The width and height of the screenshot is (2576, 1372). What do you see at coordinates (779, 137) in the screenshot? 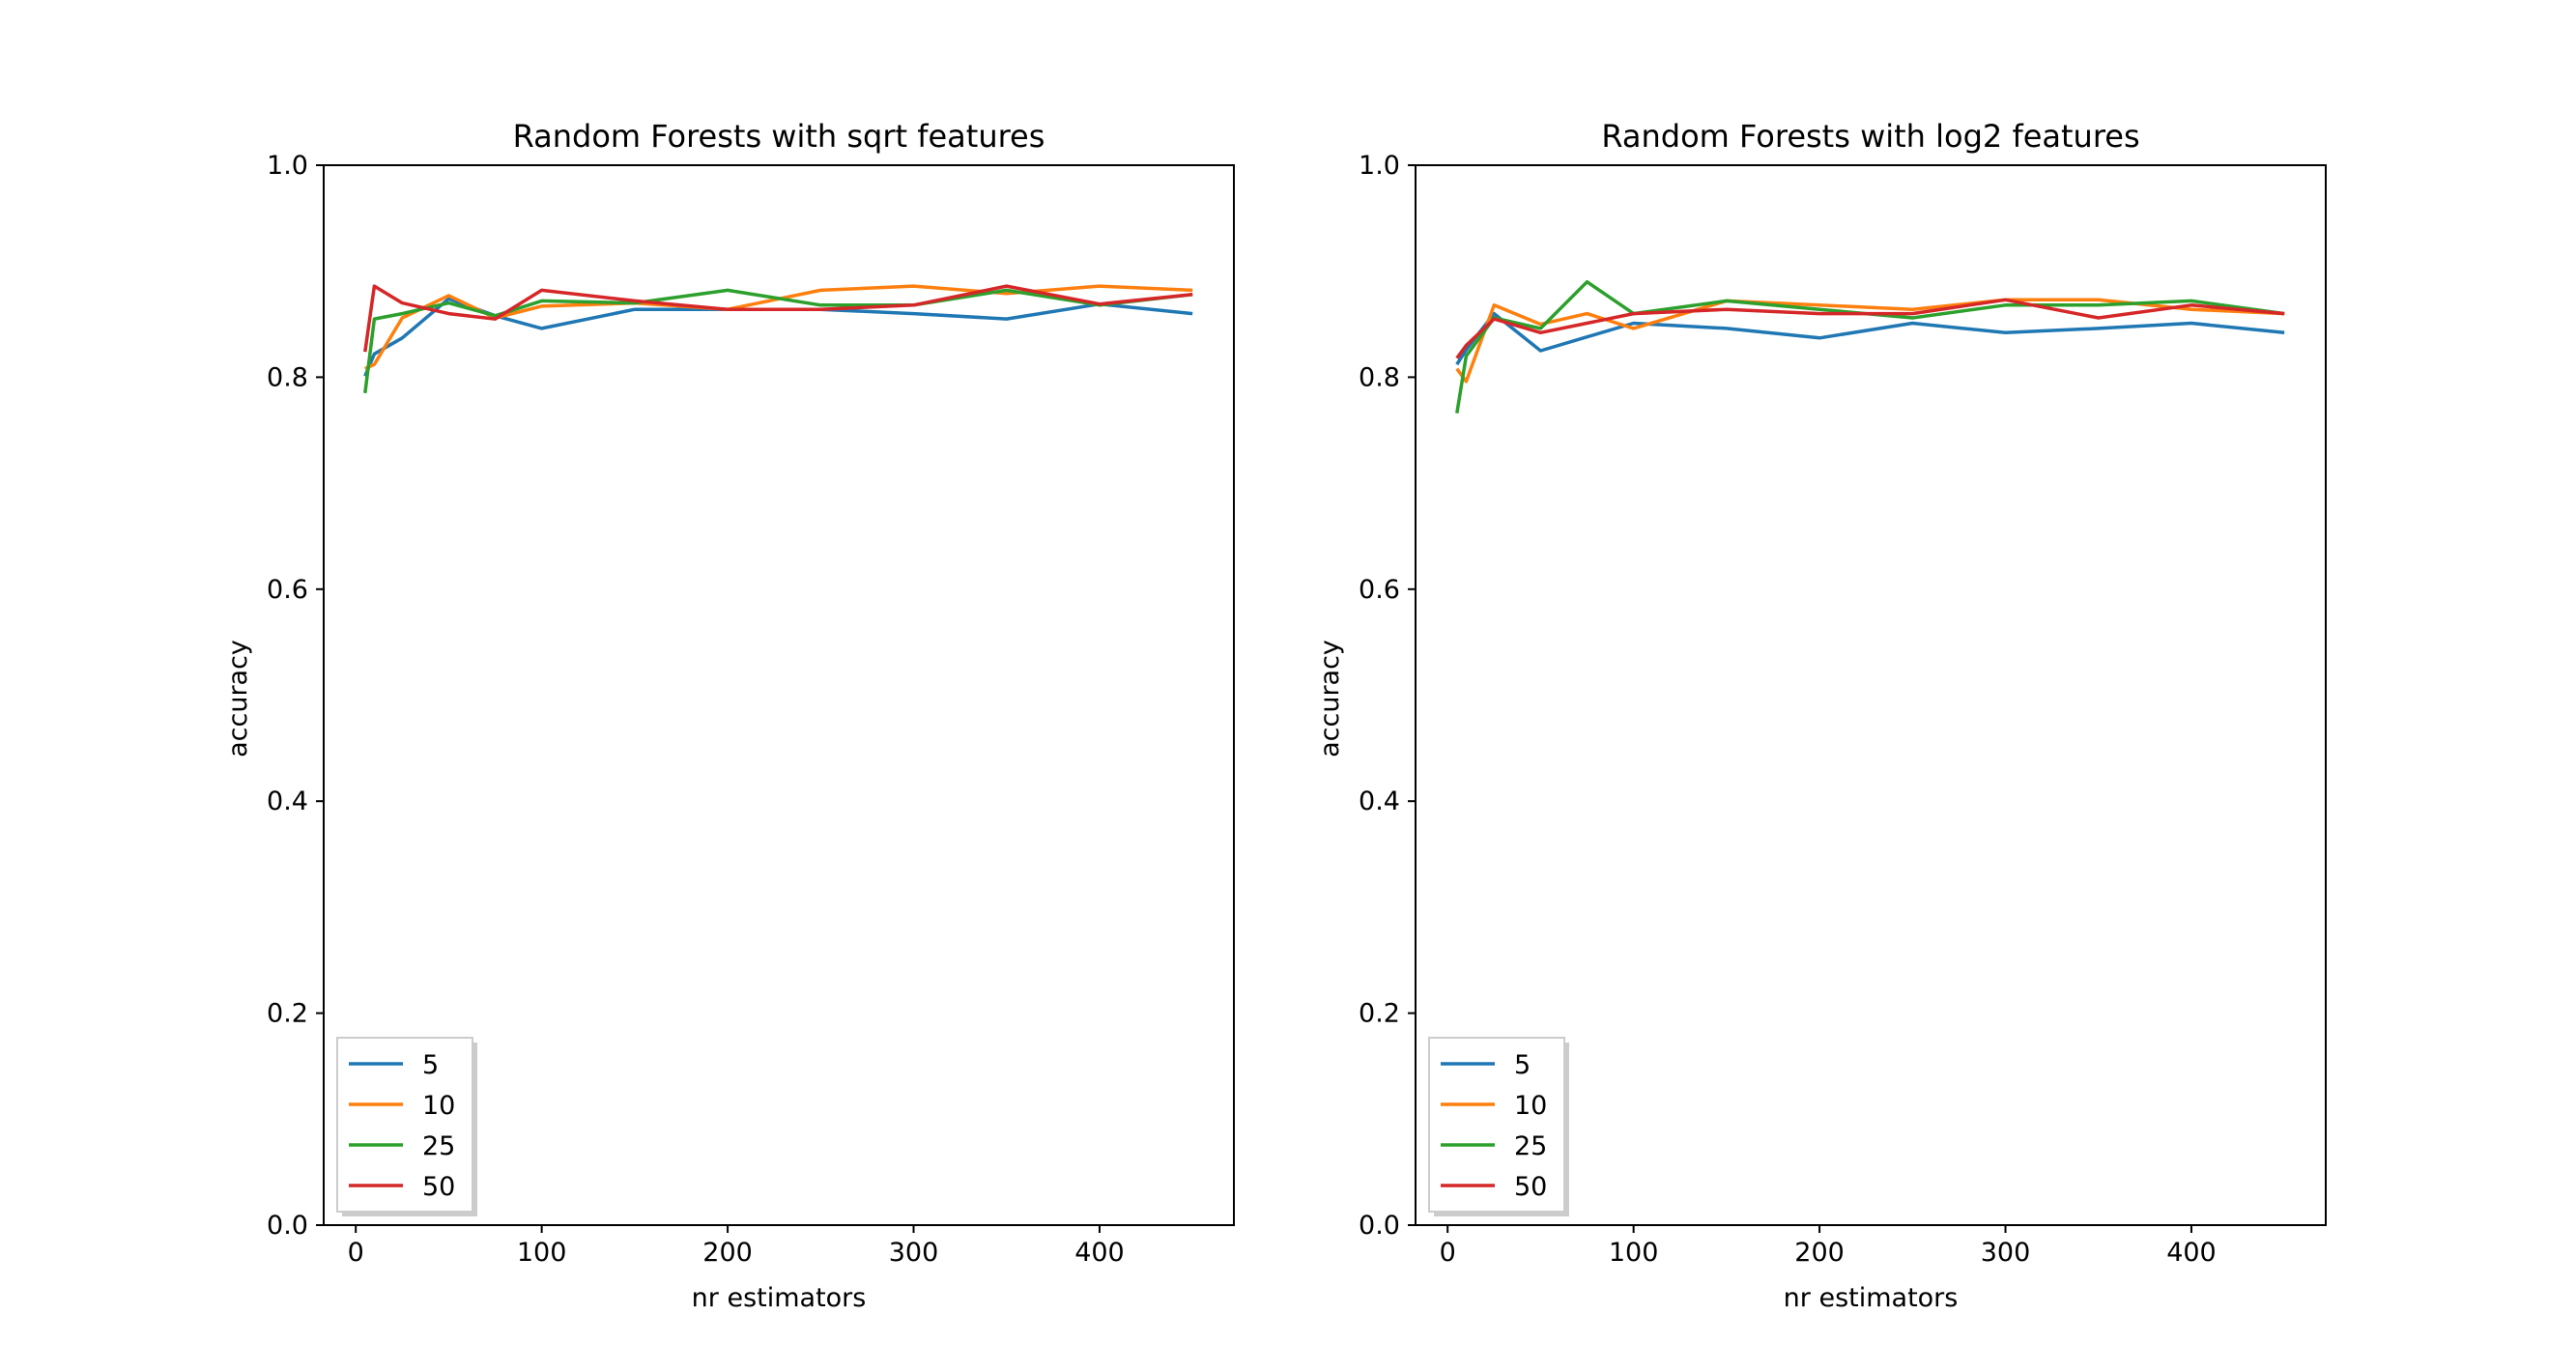
I see `chart-title: Random Forests with sqrt features` at bounding box center [779, 137].